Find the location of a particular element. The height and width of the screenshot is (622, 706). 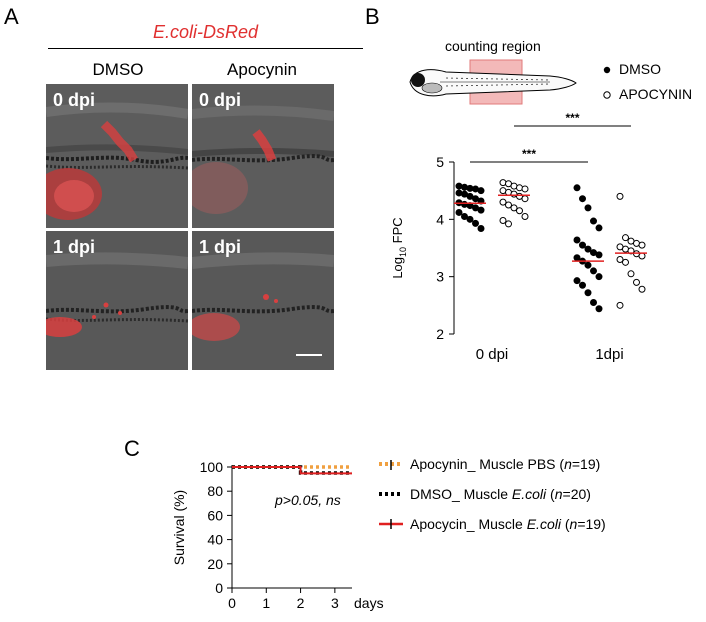

image-apocynin-0dpi: 0 dpi is located at coordinates (263, 156).